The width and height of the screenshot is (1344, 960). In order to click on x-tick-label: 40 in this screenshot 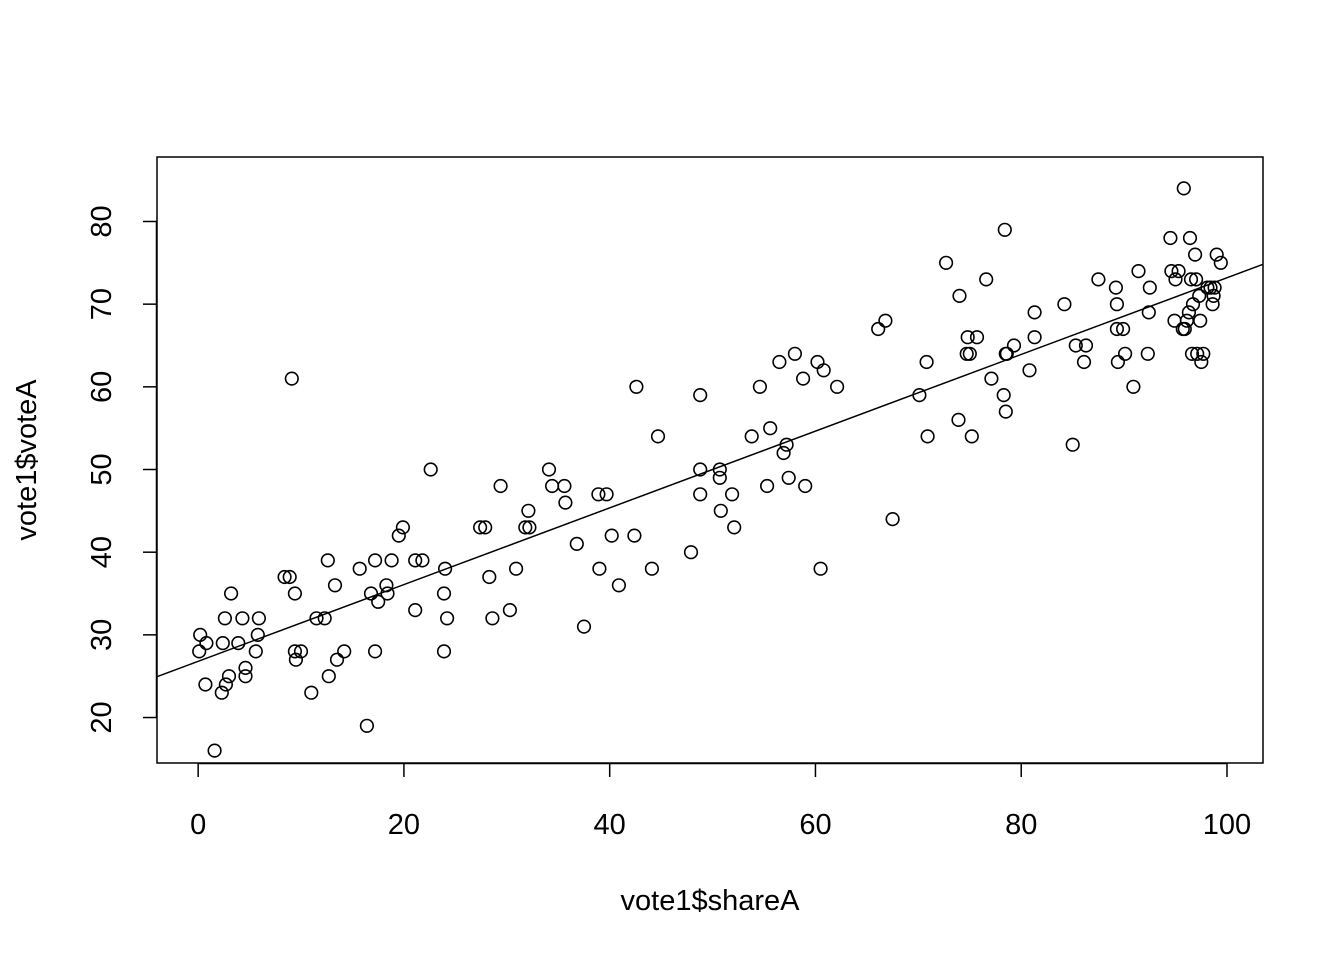, I will do `click(610, 825)`.